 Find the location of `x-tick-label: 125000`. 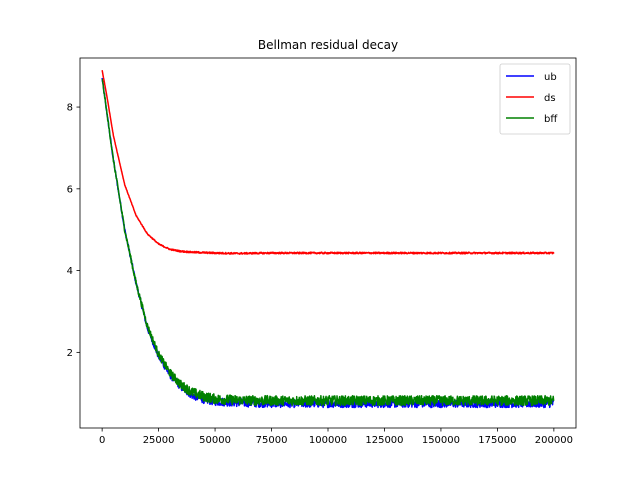

x-tick-label: 125000 is located at coordinates (384, 440).